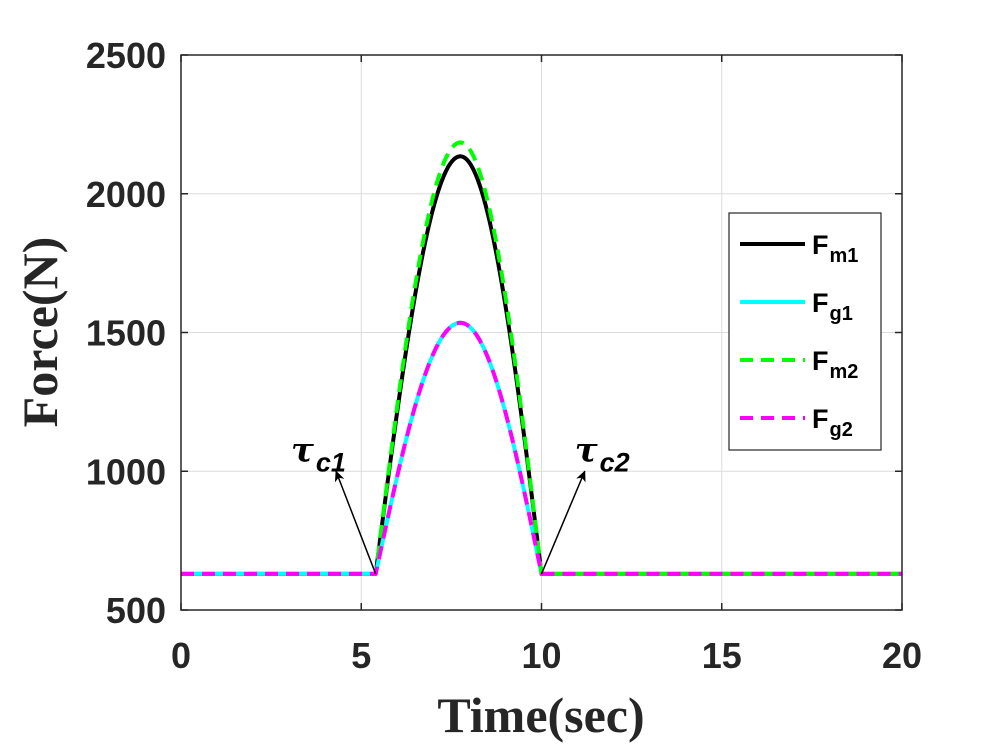 This screenshot has width=996, height=747. I want to click on y-tick-label: 2500, so click(126, 55).